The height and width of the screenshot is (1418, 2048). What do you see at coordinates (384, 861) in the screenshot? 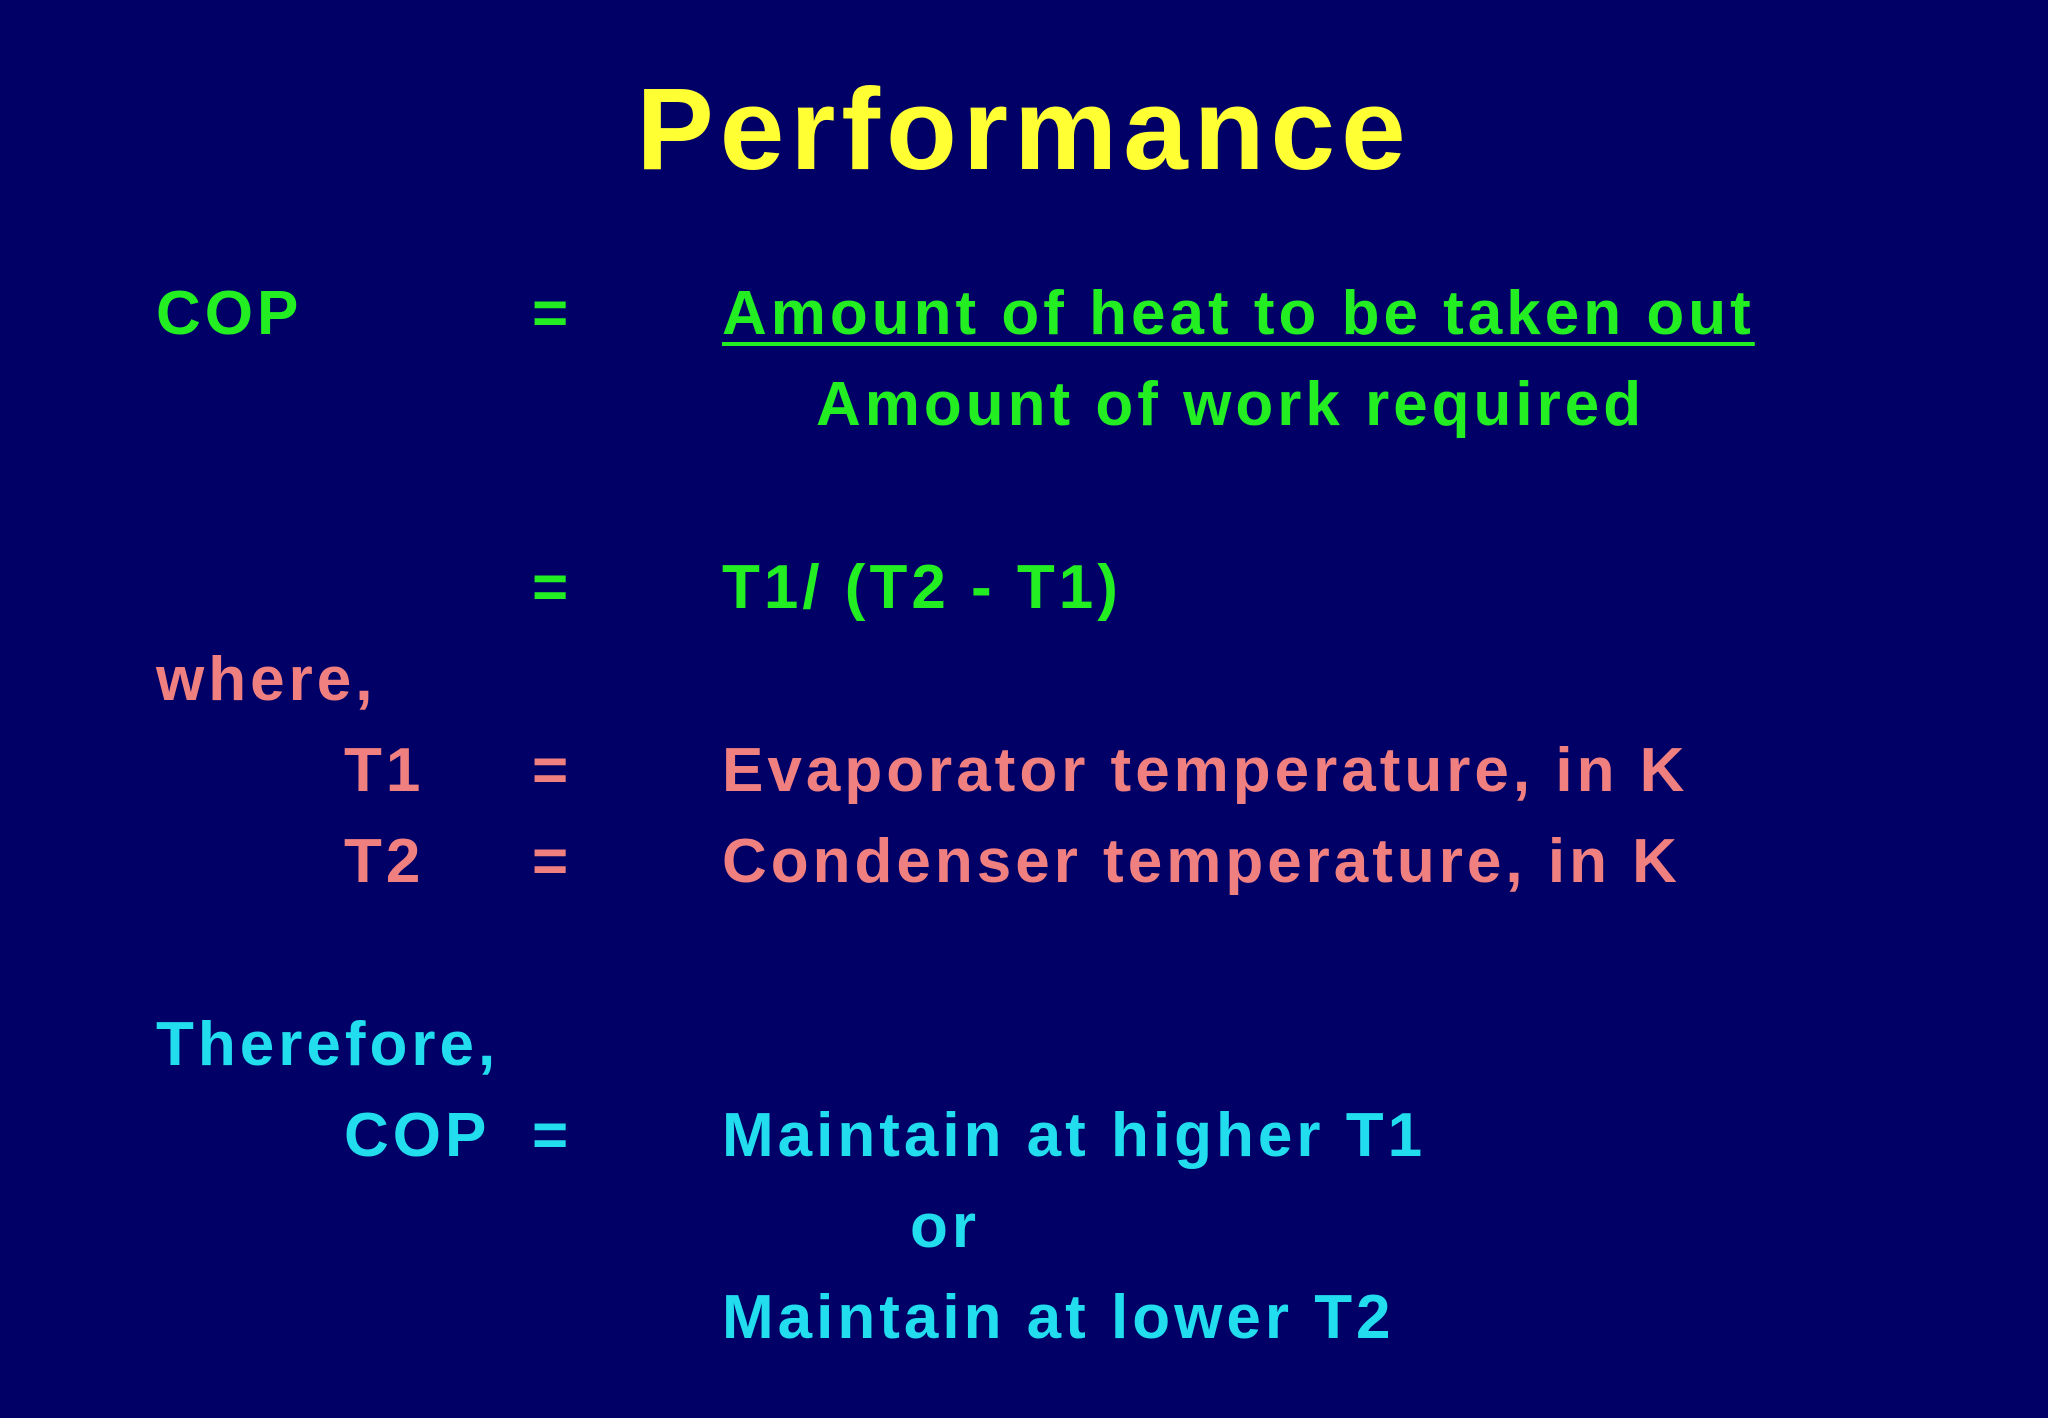
I see `where-symbol-t2: T2` at bounding box center [384, 861].